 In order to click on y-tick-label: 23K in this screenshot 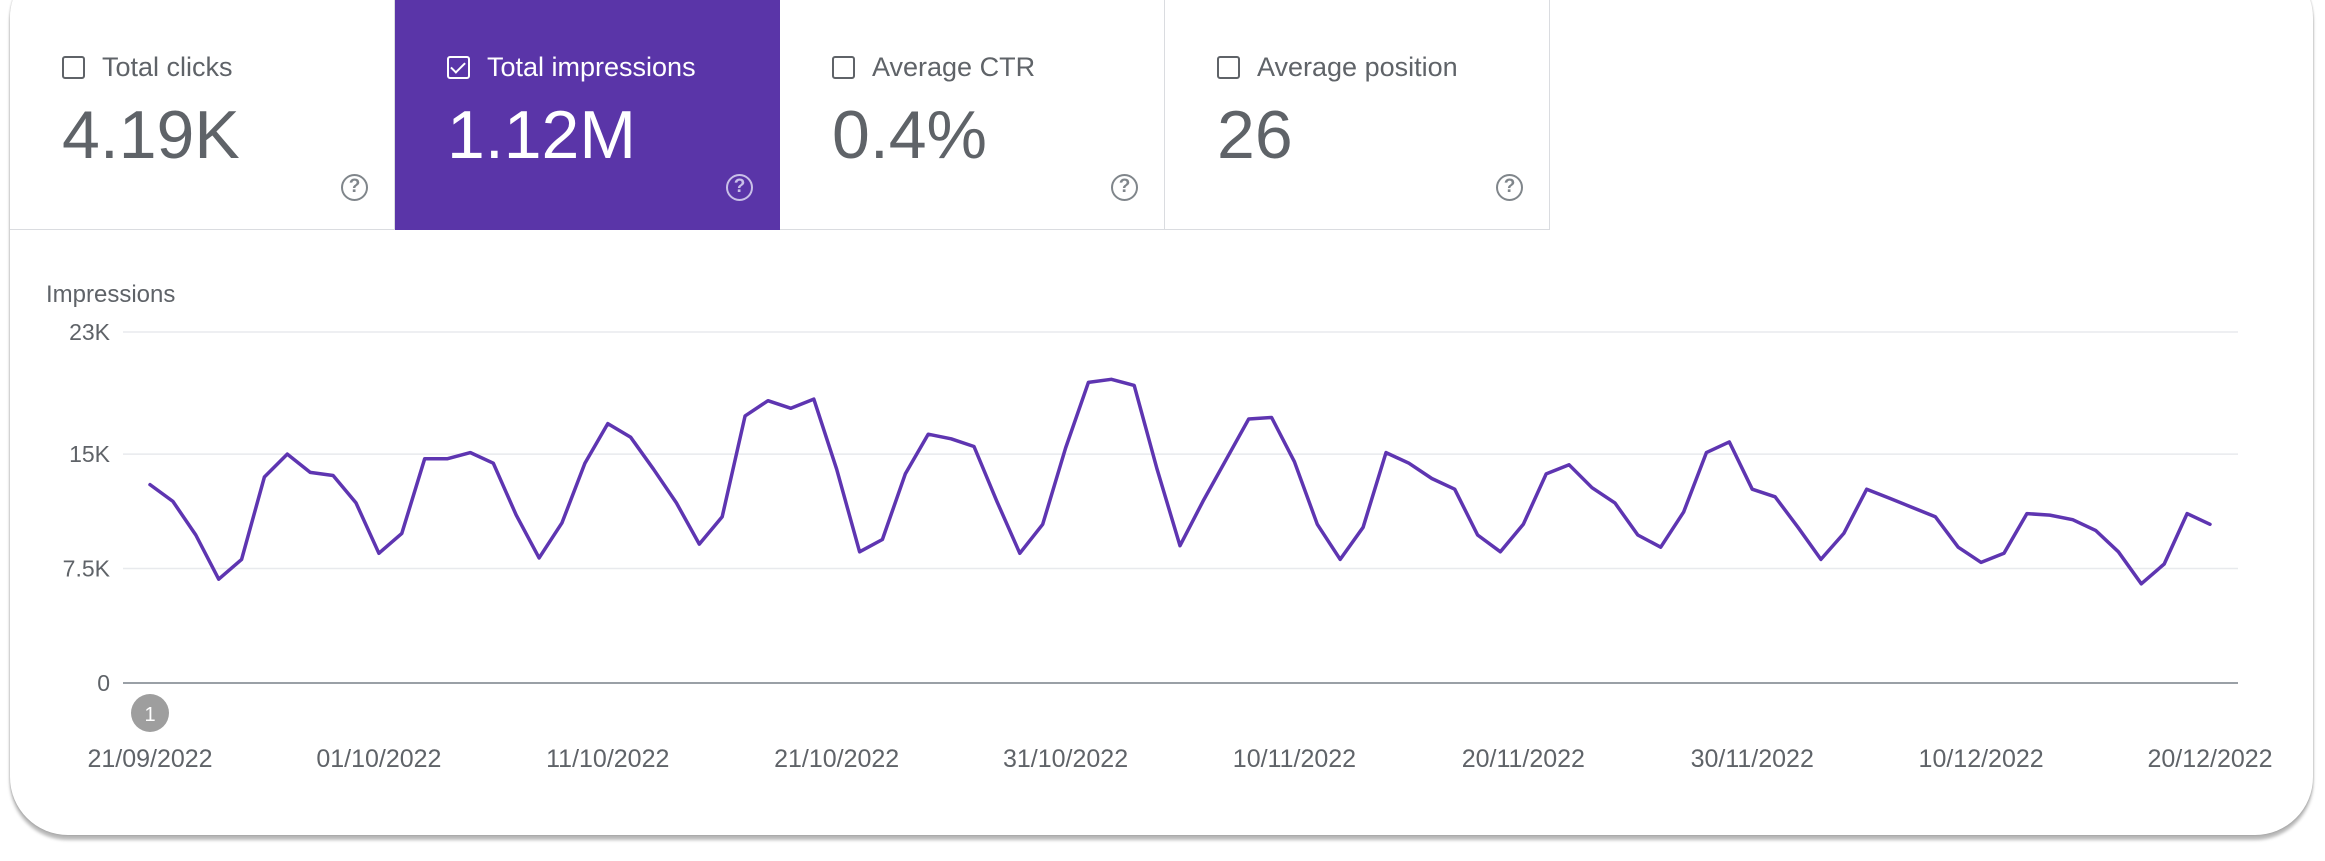, I will do `click(90, 332)`.